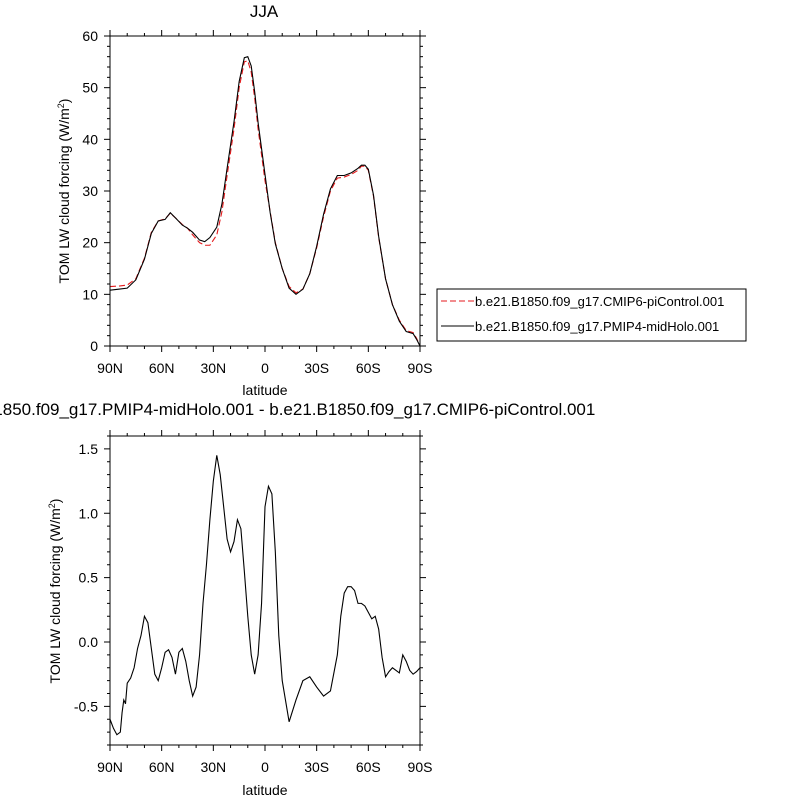  I want to click on top-x-tick-label: 60N, so click(162, 368).